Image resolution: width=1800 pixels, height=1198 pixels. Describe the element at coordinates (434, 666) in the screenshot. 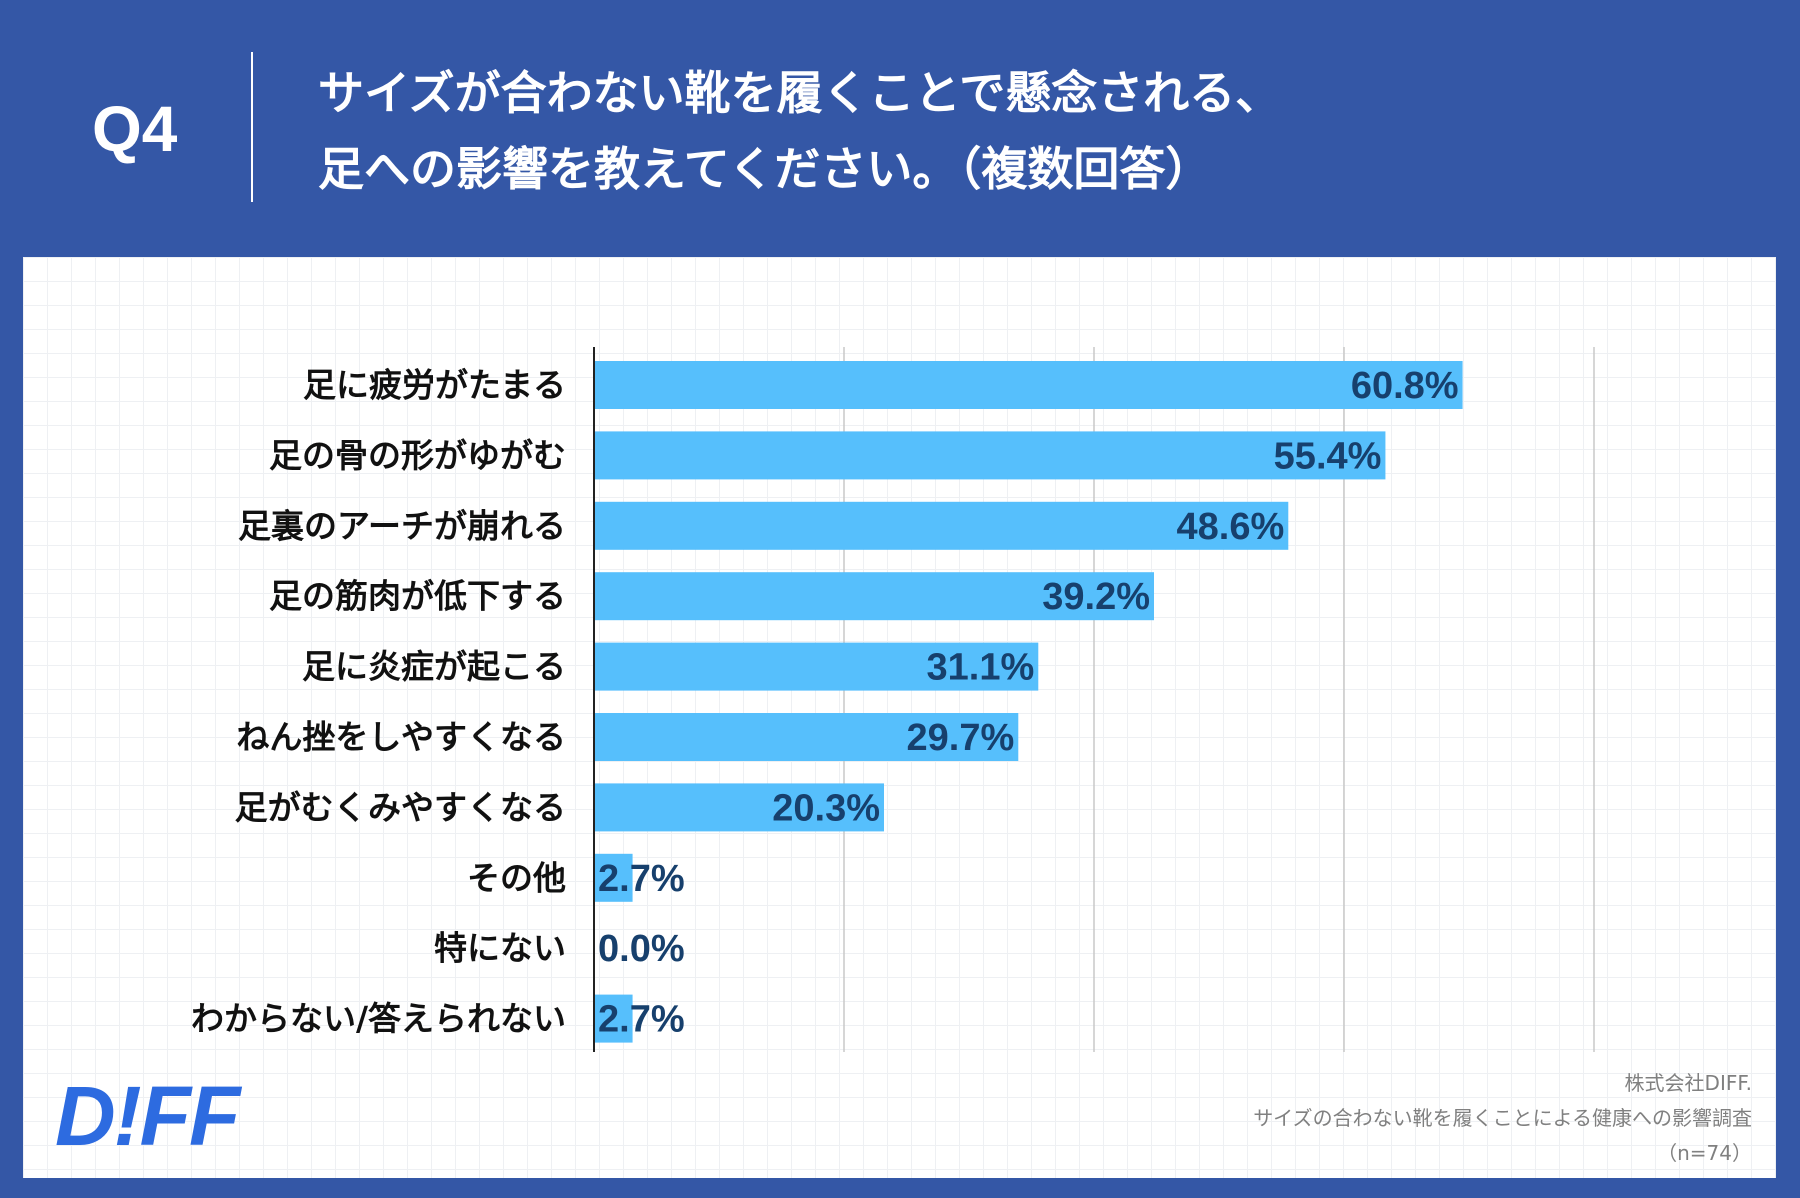

I see `category-label-4: 足に炎症が起こる` at that location.